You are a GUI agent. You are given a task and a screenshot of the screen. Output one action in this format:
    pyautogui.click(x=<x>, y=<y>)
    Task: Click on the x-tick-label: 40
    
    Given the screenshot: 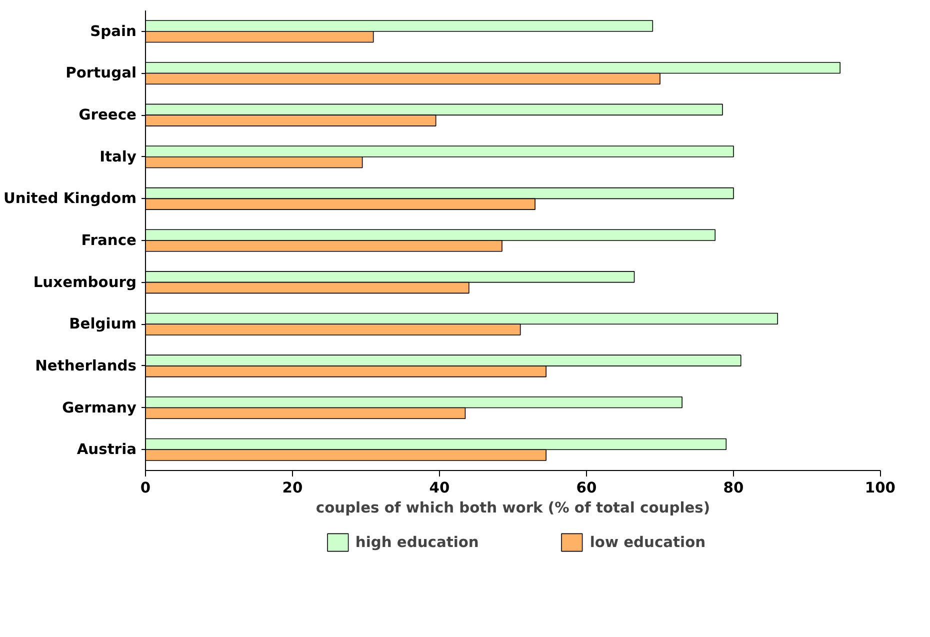 What is the action you would take?
    pyautogui.click(x=439, y=488)
    